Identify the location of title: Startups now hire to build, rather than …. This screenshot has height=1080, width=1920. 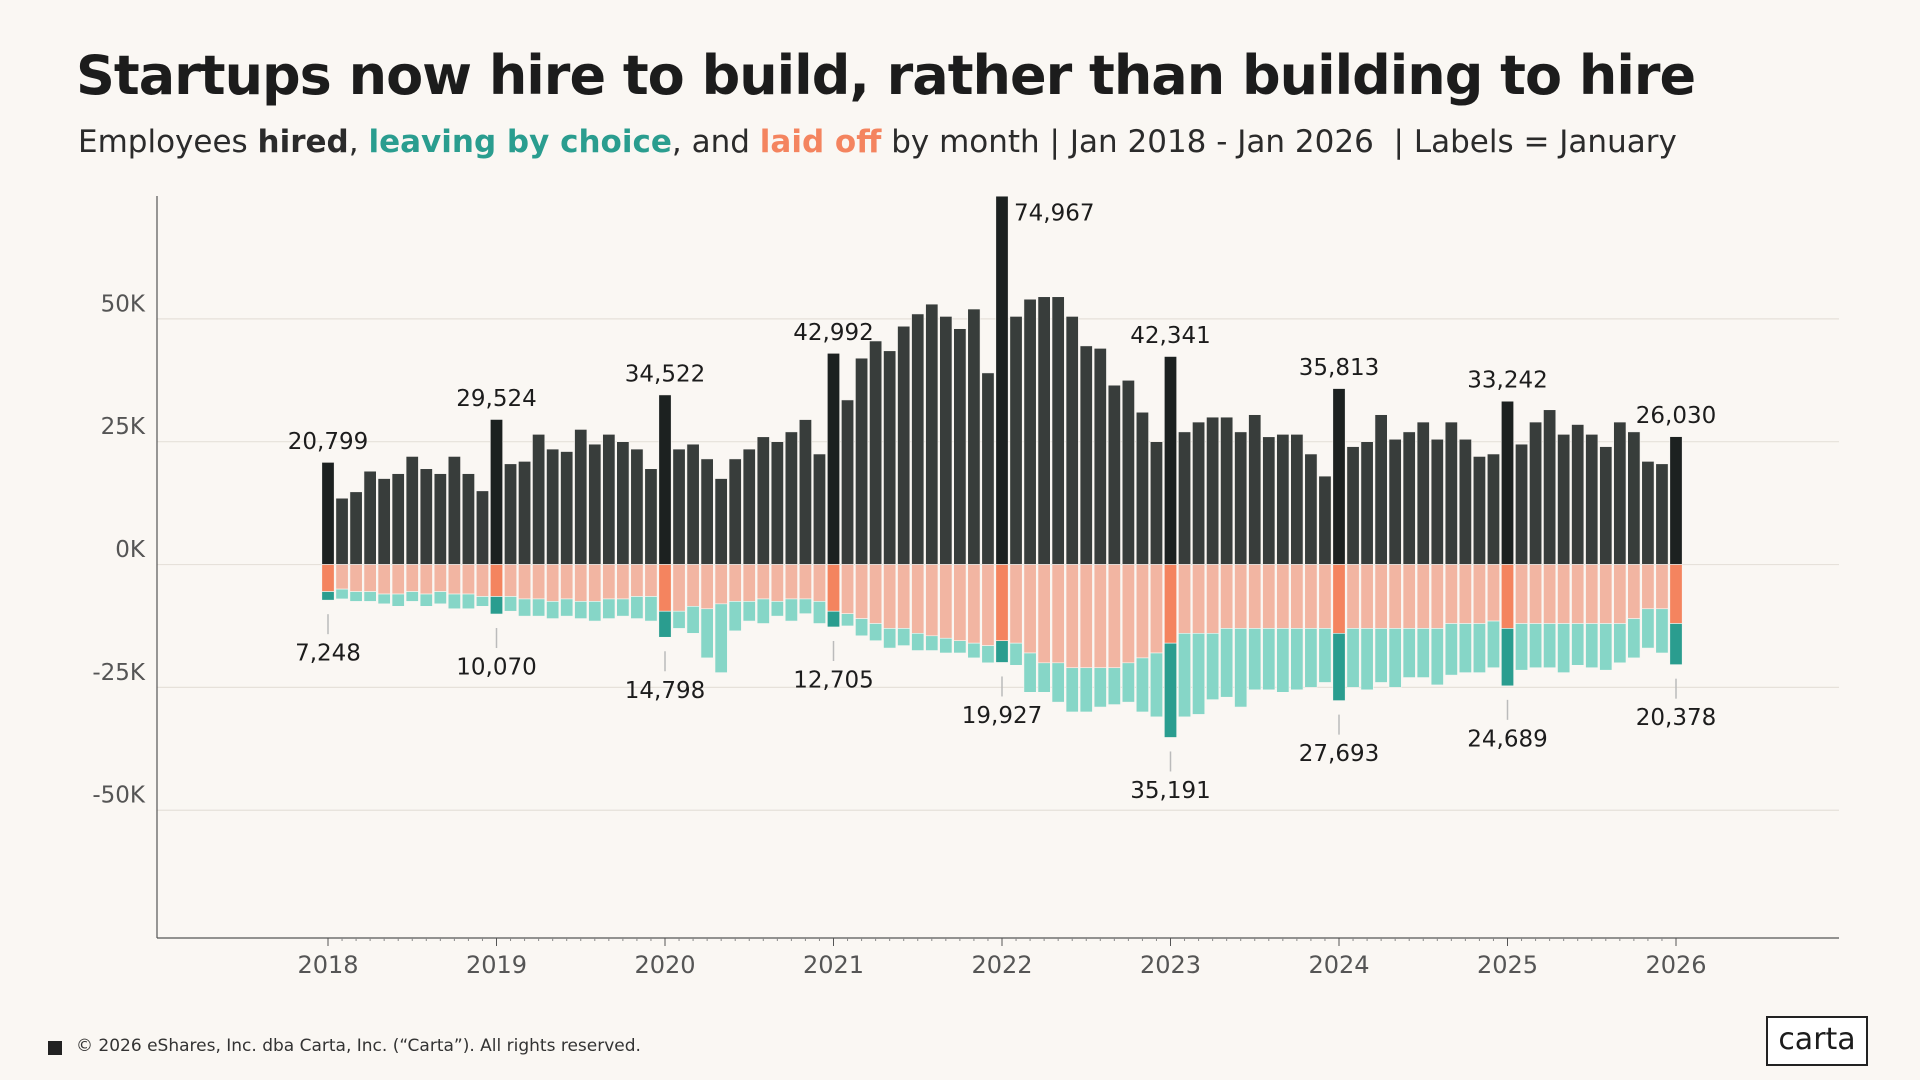
(886, 75).